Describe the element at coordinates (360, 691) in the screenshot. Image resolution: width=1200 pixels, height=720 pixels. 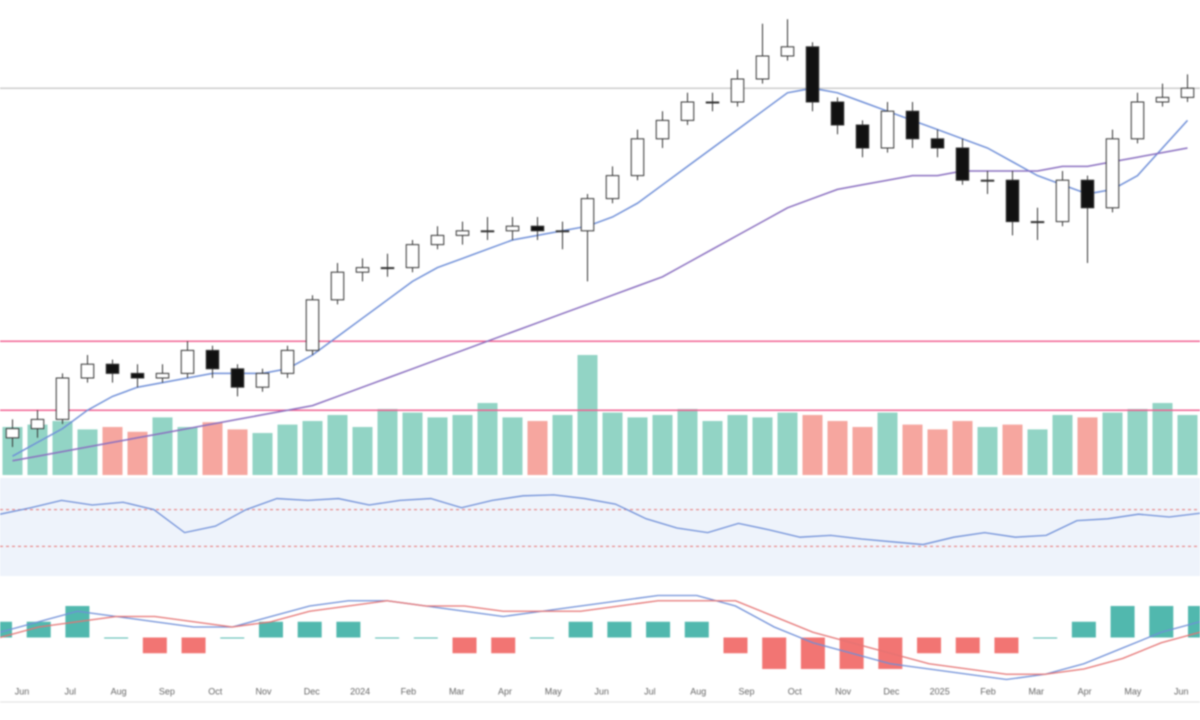
I see `x-tick-label: 2024` at that location.